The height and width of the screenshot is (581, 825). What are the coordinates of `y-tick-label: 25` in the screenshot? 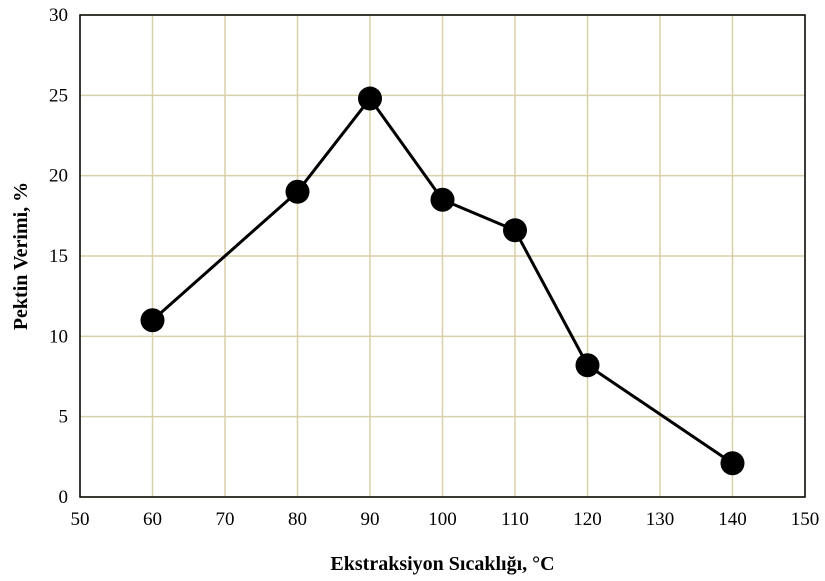 It's located at (58, 95).